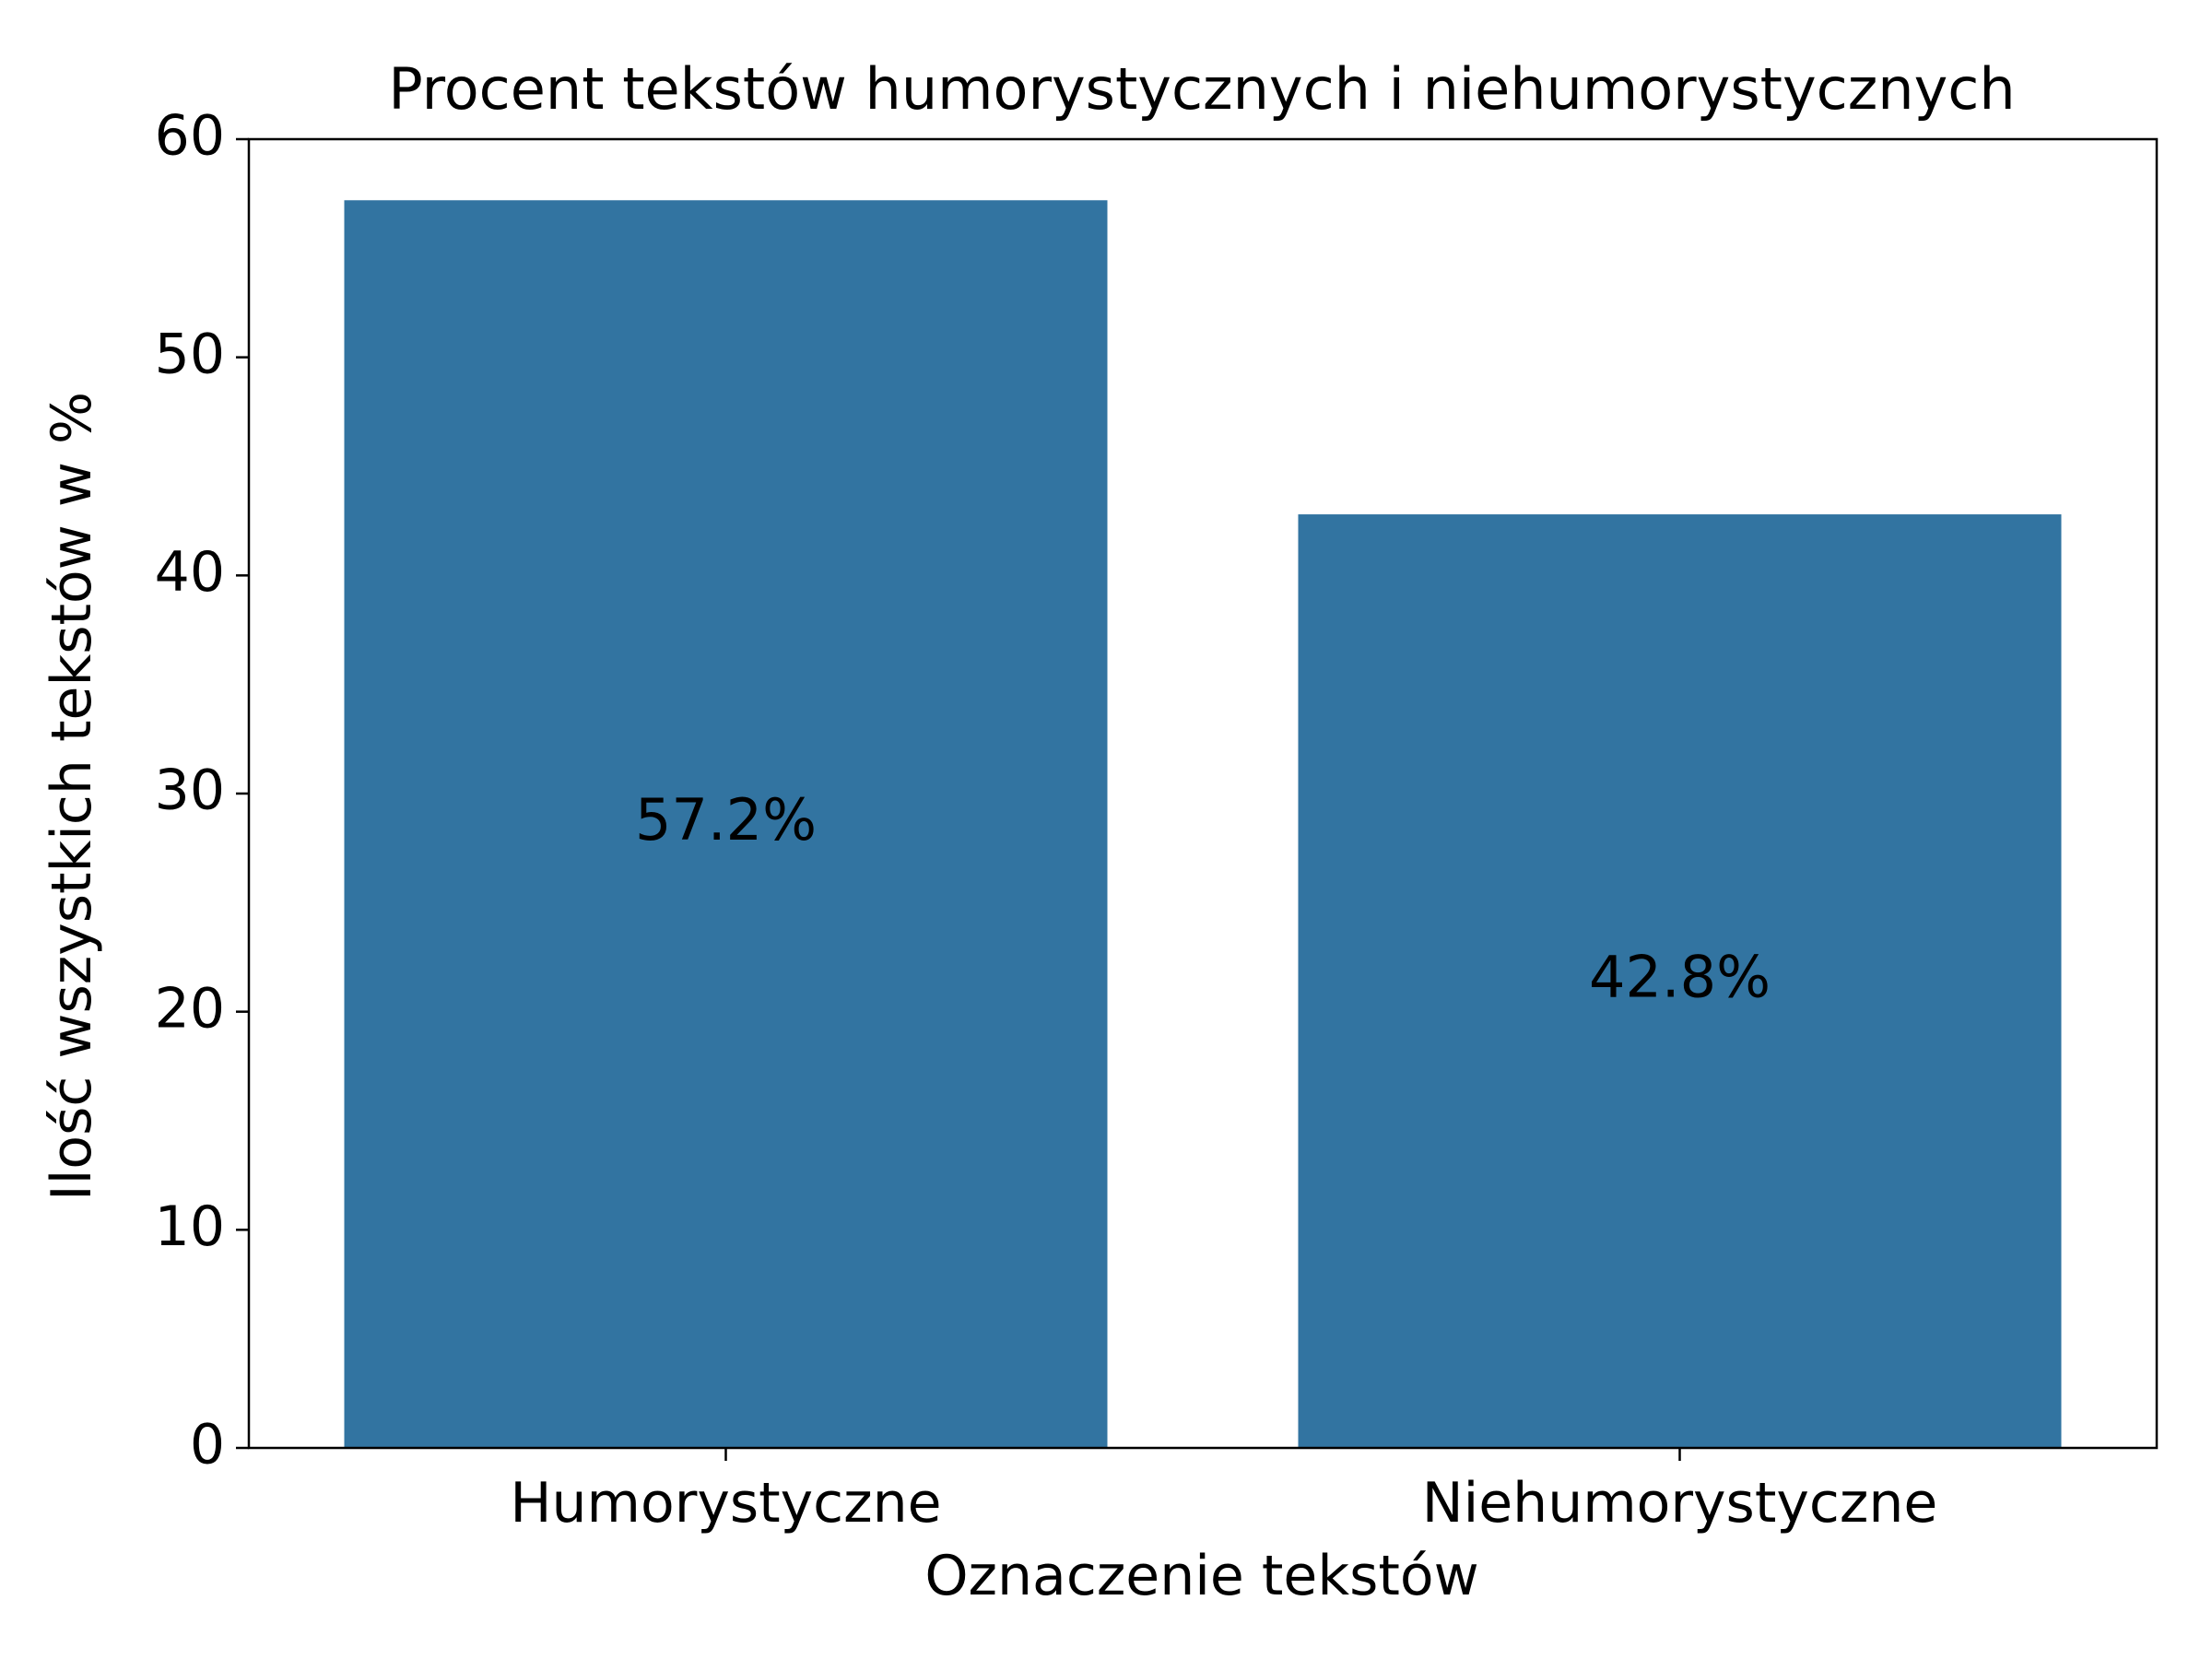 The image size is (2212, 1659). Describe the element at coordinates (1680, 977) in the screenshot. I see `bar-value-label: 42.8%` at that location.